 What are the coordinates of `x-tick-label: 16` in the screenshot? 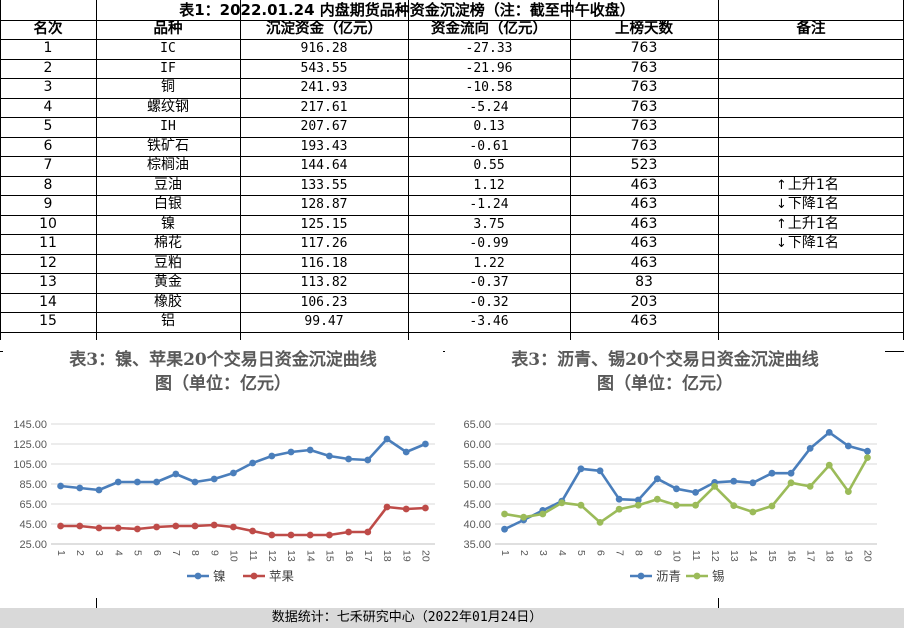 It's located at (349, 556).